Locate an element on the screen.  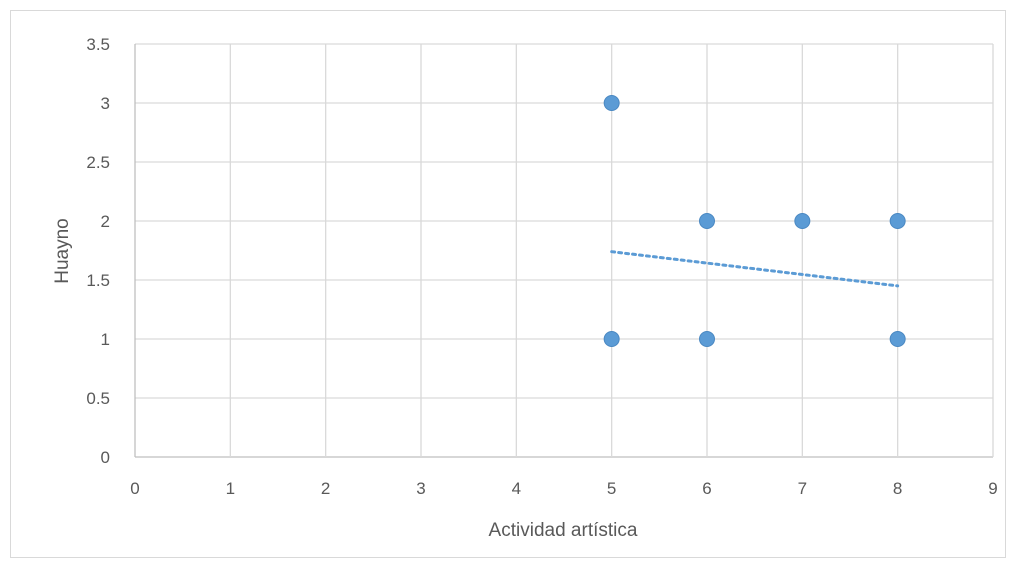
x-tick-label: 0 is located at coordinates (134, 488).